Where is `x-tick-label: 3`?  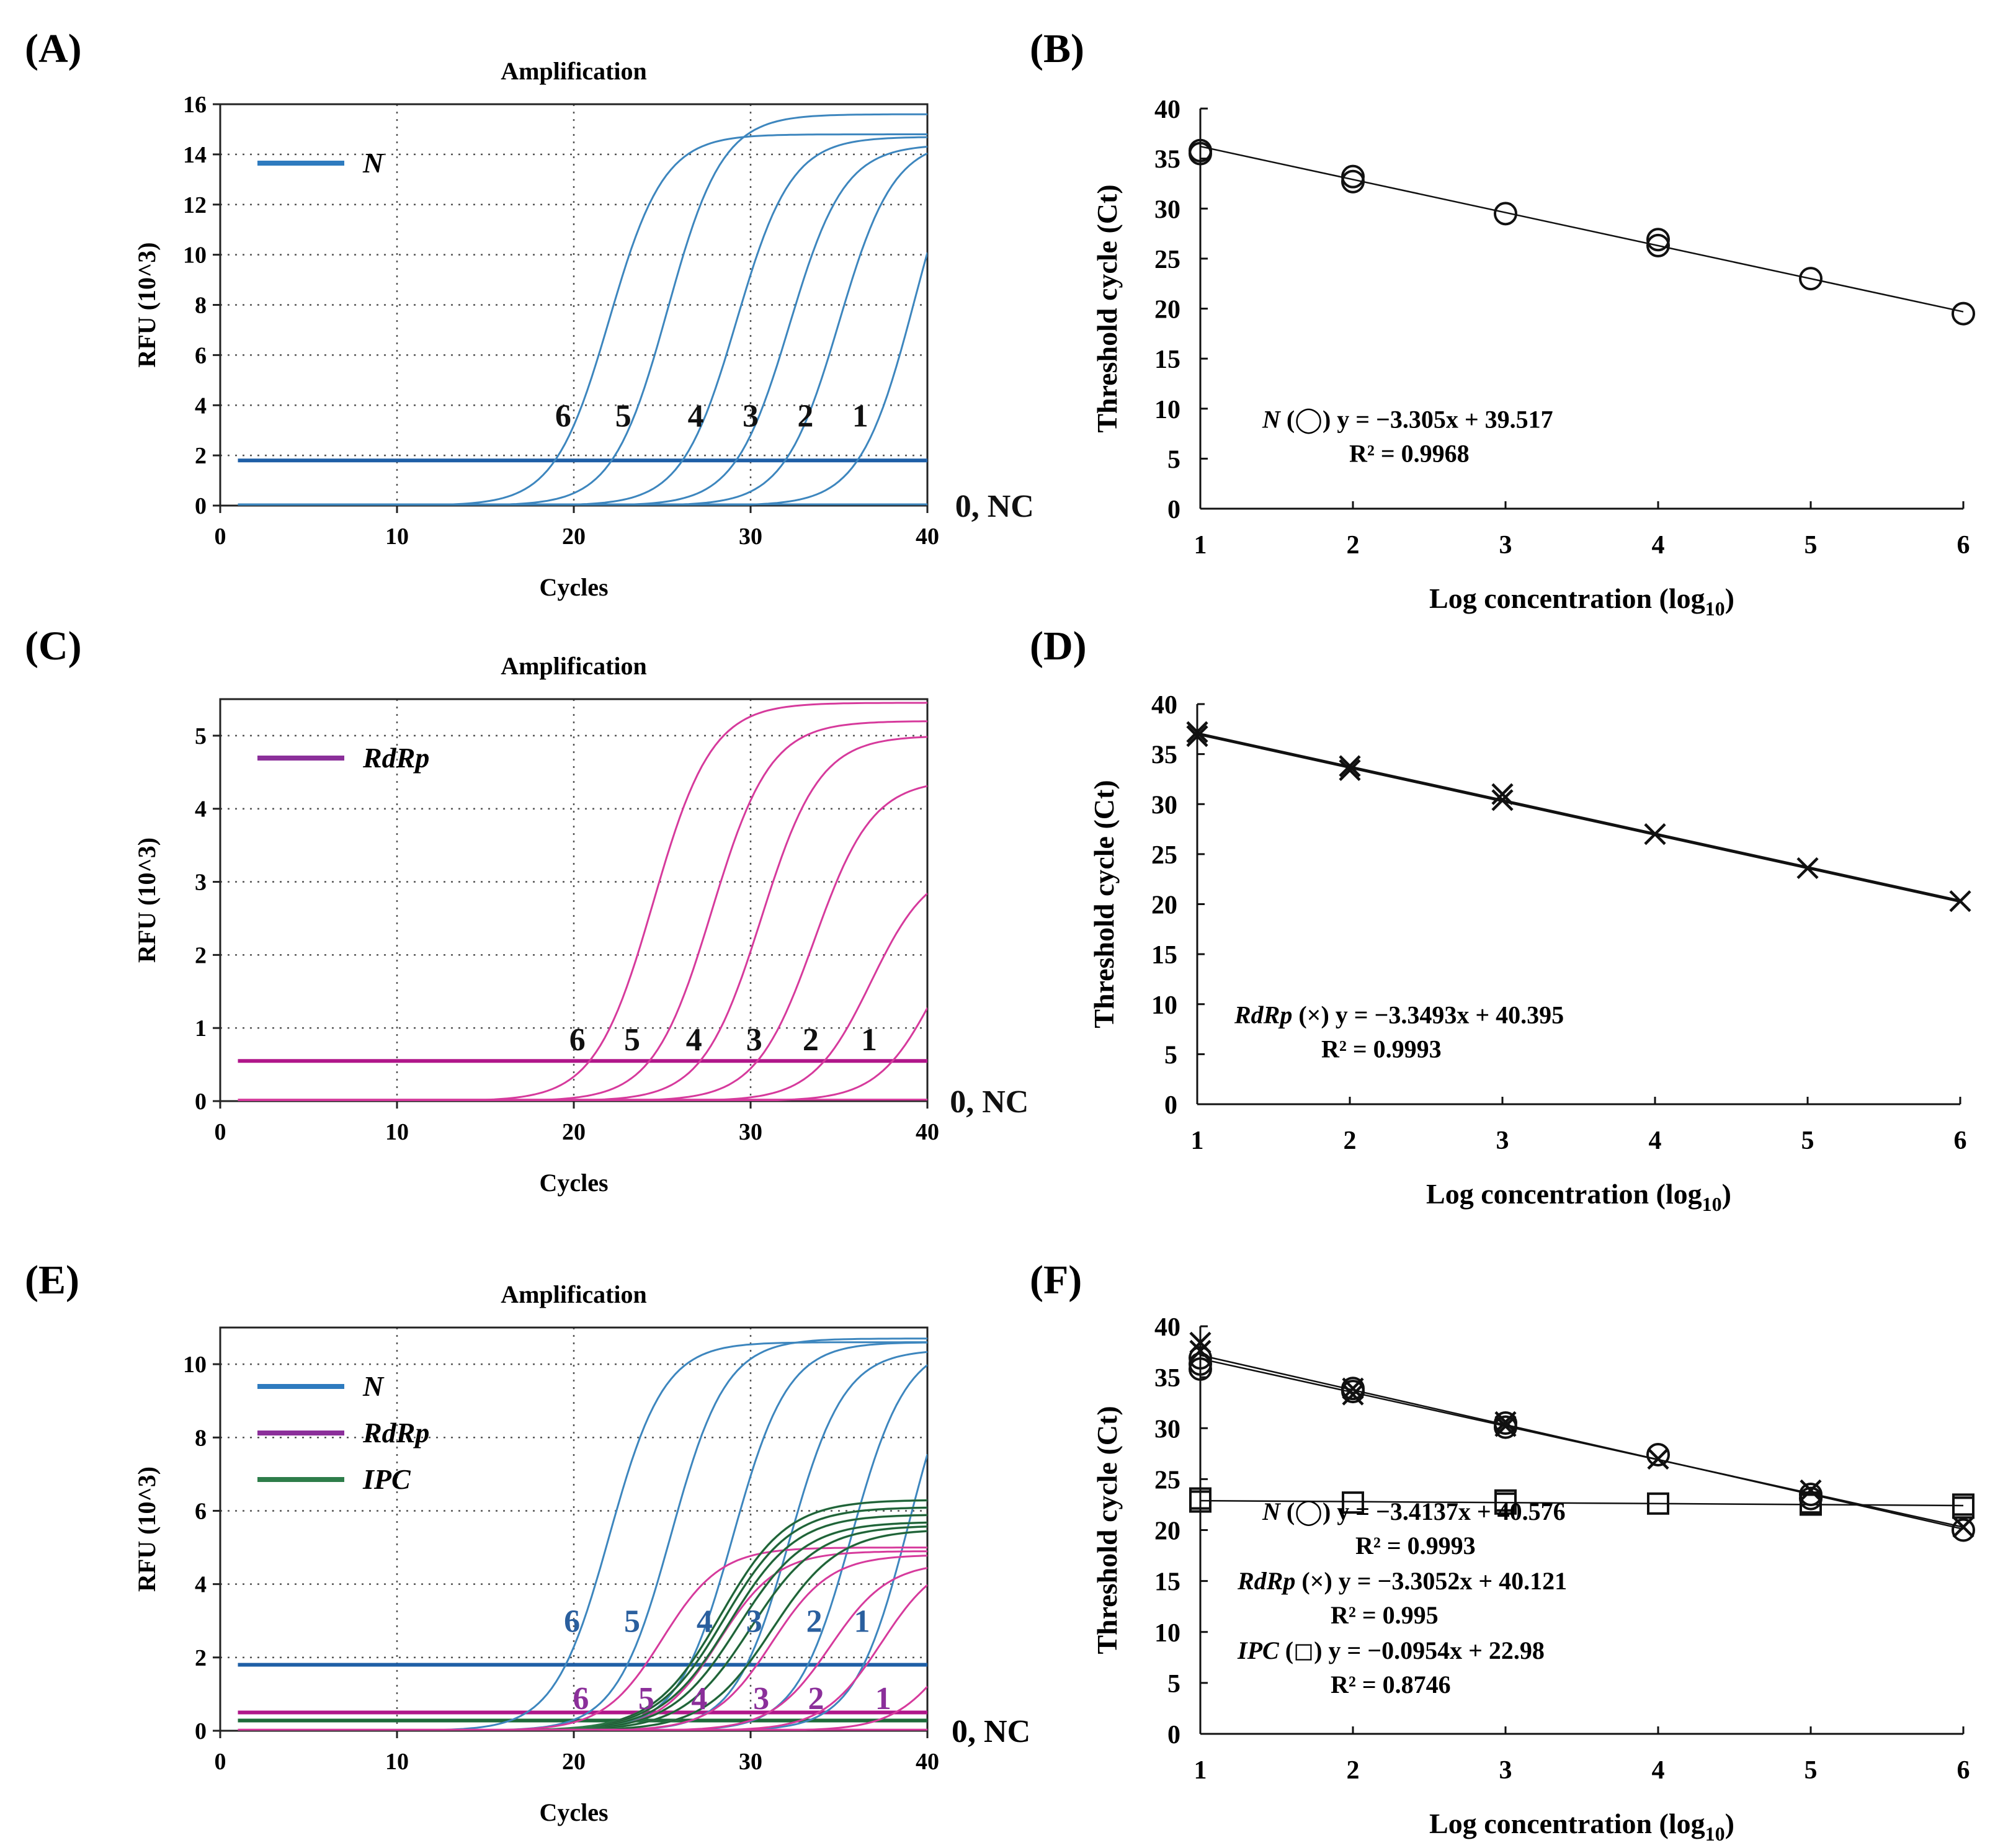 x-tick-label: 3 is located at coordinates (1505, 545).